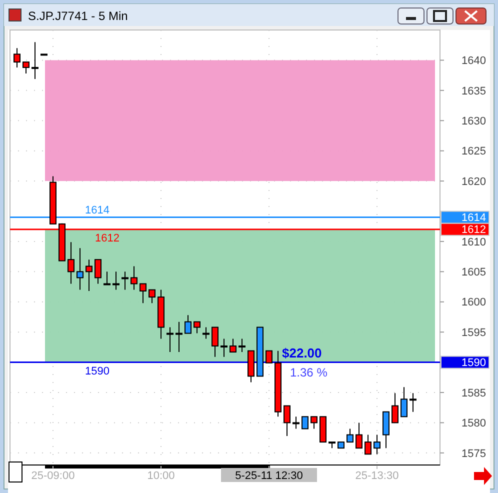 This screenshot has width=498, height=493. Describe the element at coordinates (474, 393) in the screenshot. I see `y-tick-label: 1585` at that location.